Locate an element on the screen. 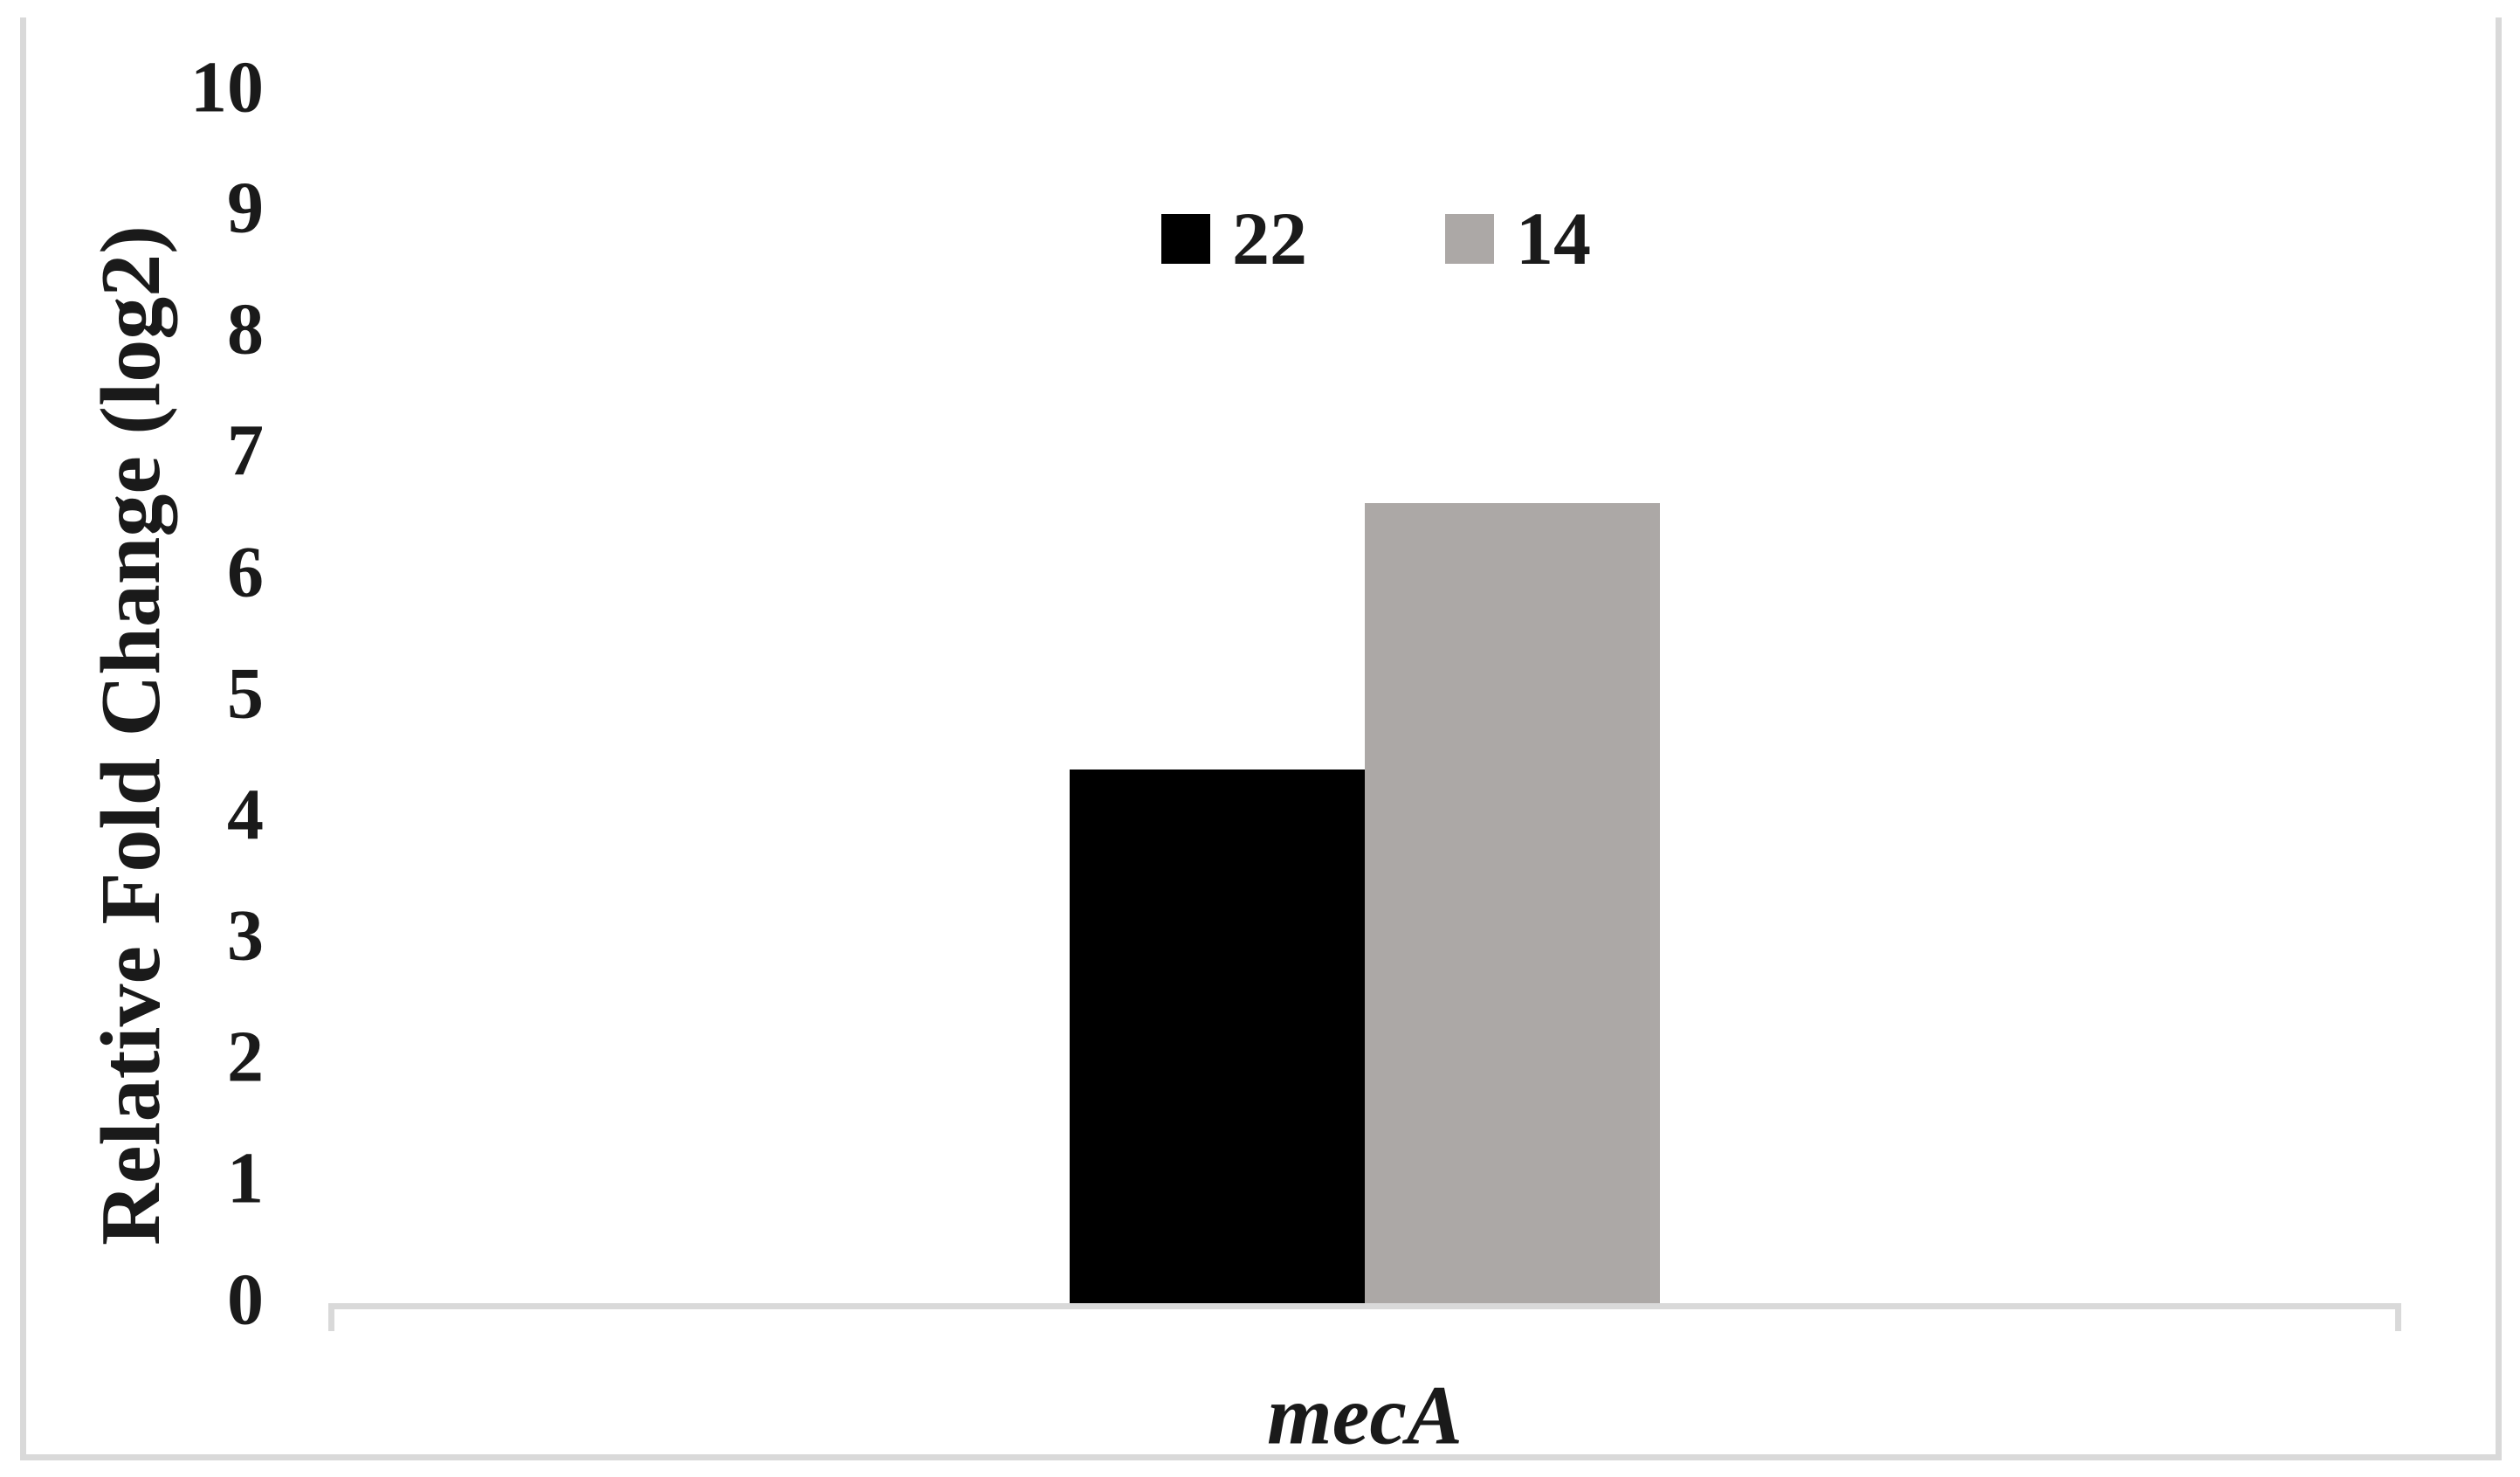 The width and height of the screenshot is (2520, 1477). x-axis-line is located at coordinates (1364, 1306).